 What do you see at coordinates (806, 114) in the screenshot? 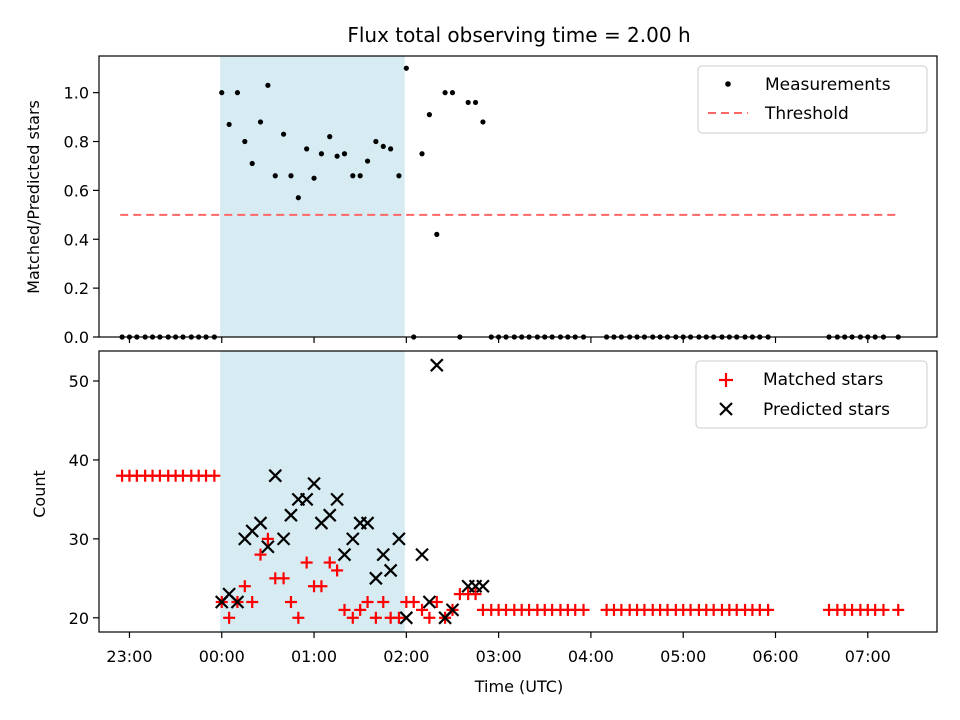
I see `legend-threshold-label: Threshold` at bounding box center [806, 114].